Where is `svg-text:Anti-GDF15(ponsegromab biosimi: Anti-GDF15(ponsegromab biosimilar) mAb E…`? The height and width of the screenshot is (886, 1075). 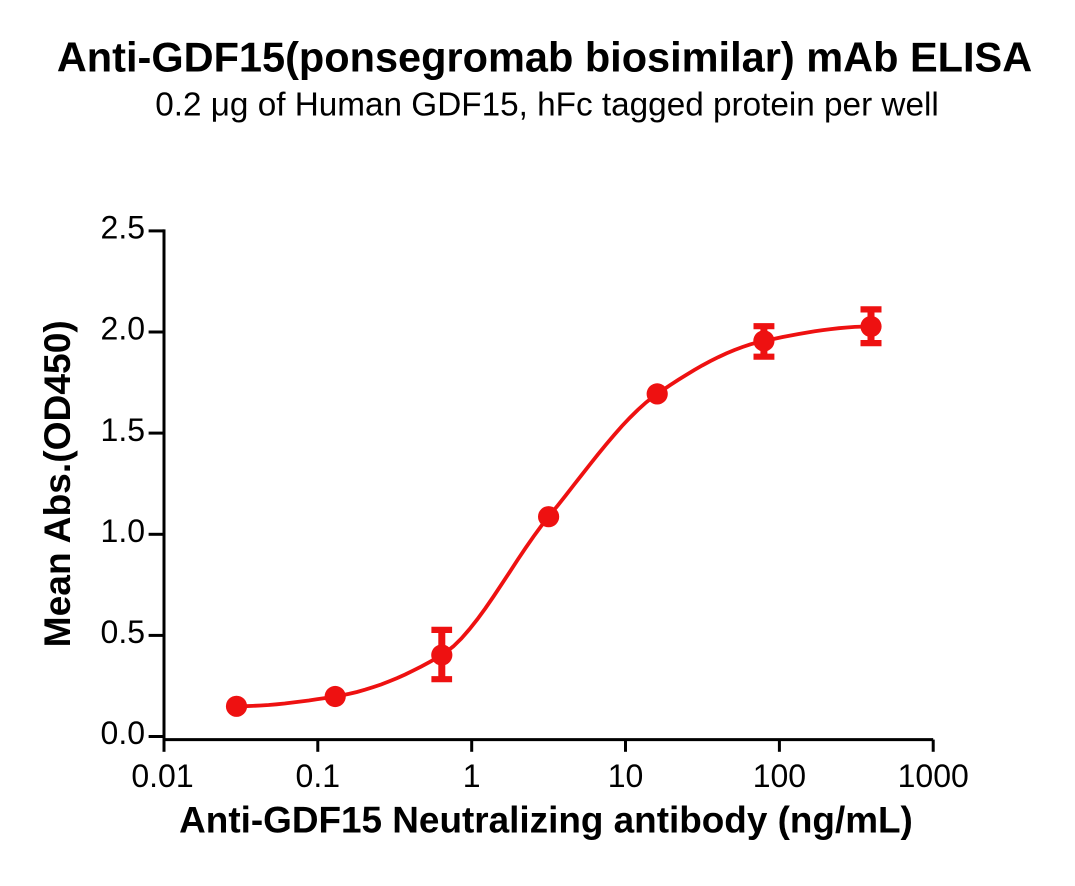
svg-text:Anti-GDF15(ponsegromab biosimi: Anti-GDF15(ponsegromab biosimilar) mAb E… is located at coordinates (544, 57).